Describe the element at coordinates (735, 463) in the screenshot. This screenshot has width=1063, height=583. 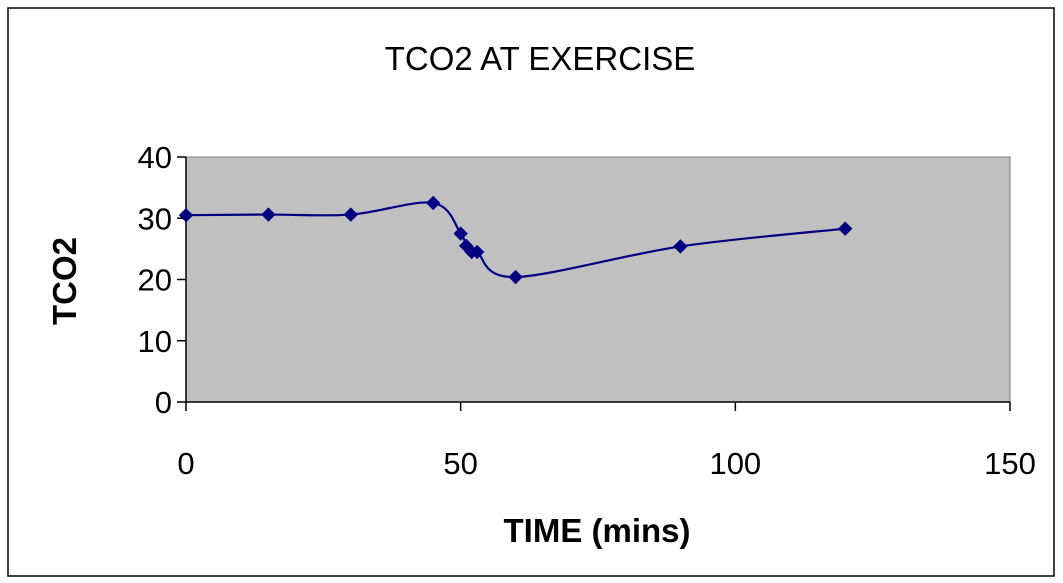
I see `x-tick-label: 100` at that location.